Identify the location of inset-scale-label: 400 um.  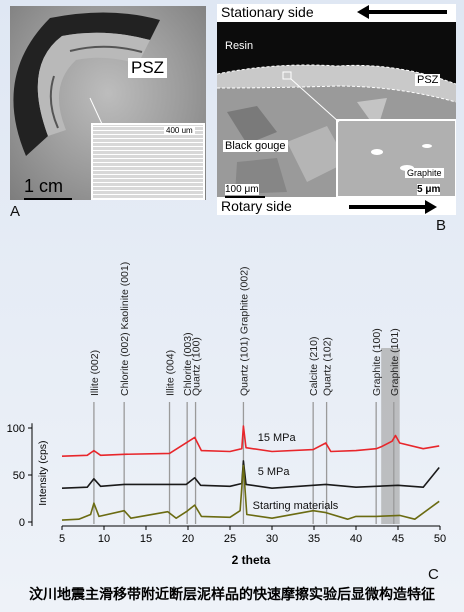
(179, 130).